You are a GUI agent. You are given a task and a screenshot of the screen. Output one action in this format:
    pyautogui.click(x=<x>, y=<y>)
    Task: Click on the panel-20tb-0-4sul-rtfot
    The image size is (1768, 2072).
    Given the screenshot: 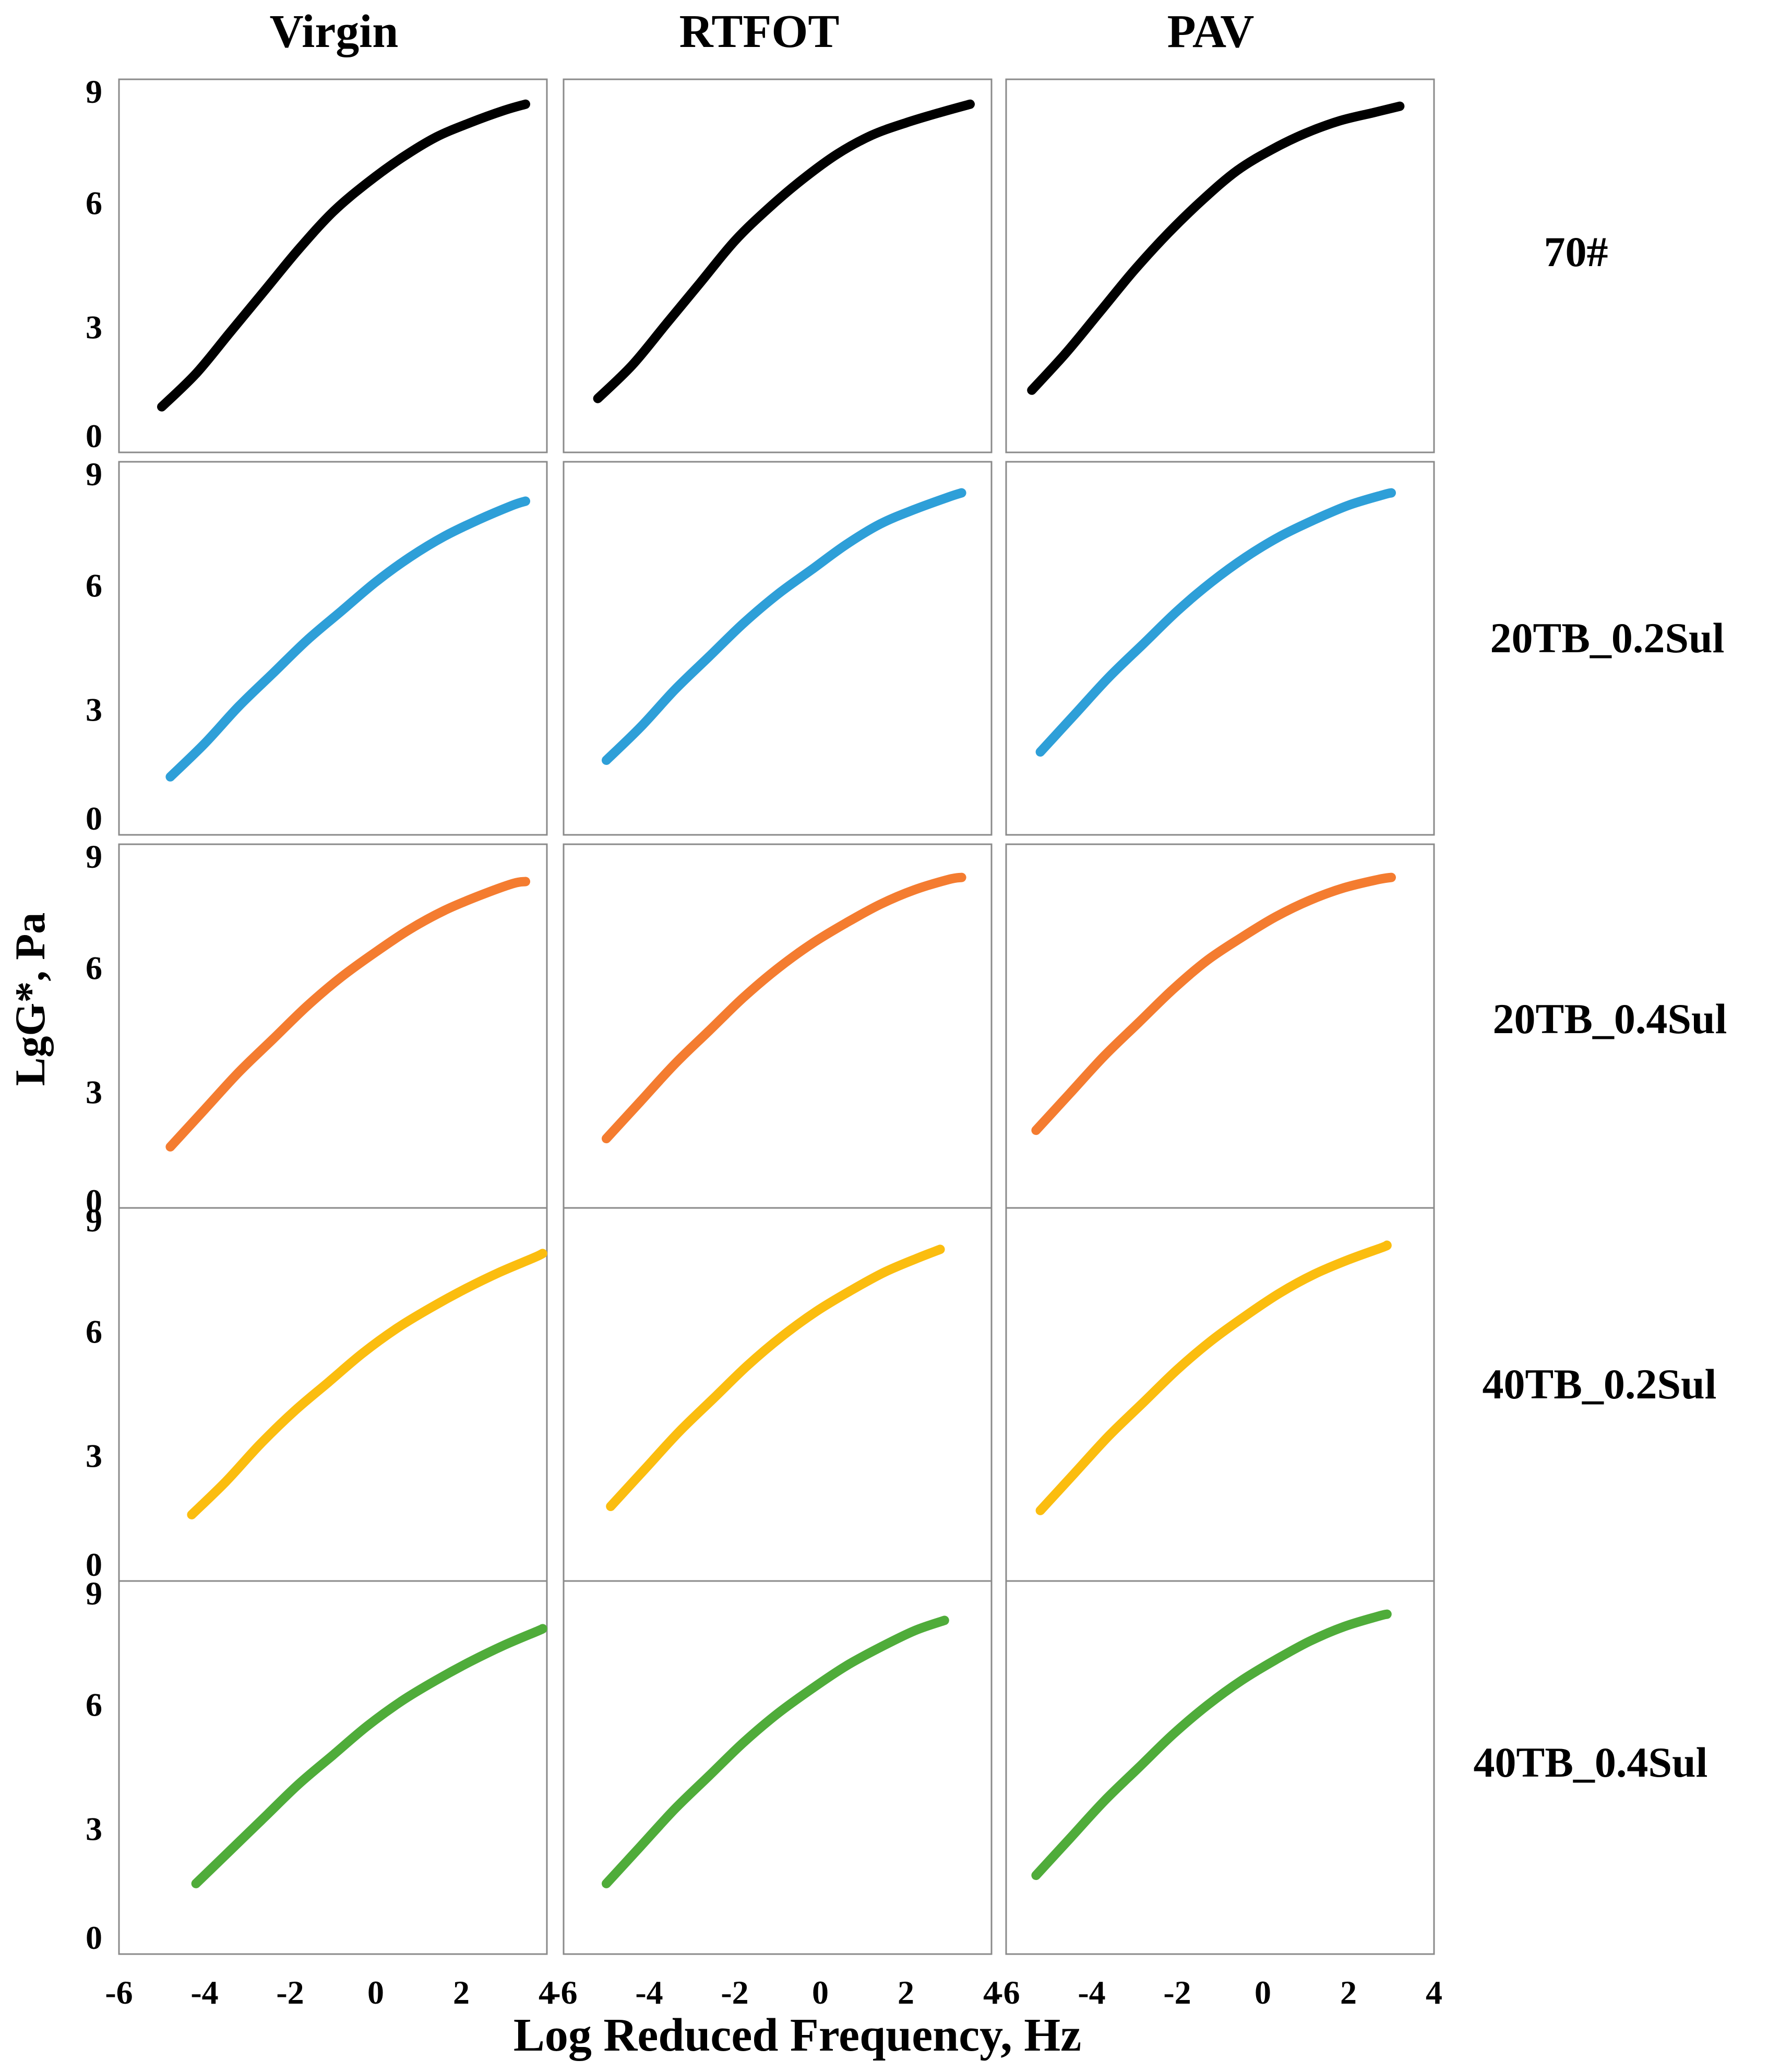 What is the action you would take?
    pyautogui.click(x=778, y=1030)
    